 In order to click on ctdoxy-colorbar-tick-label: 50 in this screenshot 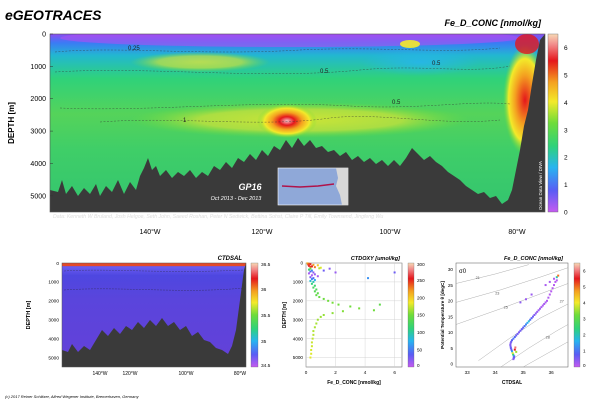, I will do `click(420, 349)`.